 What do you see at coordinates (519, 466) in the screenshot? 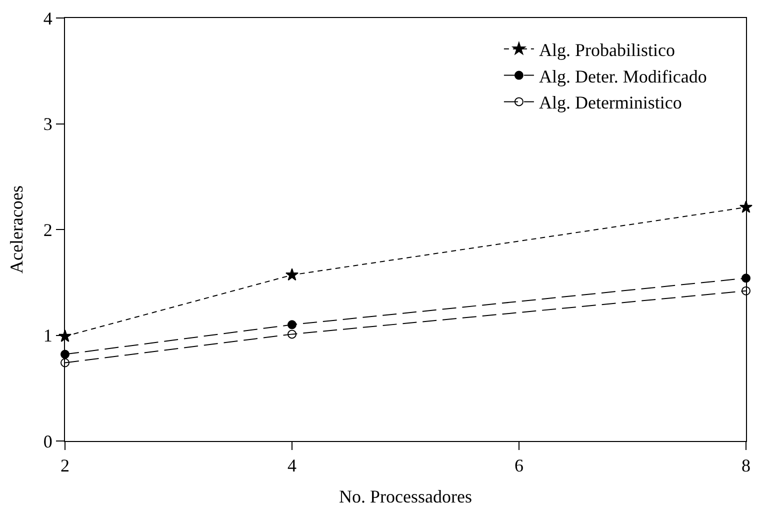
I see `x-tick-label: 6` at bounding box center [519, 466].